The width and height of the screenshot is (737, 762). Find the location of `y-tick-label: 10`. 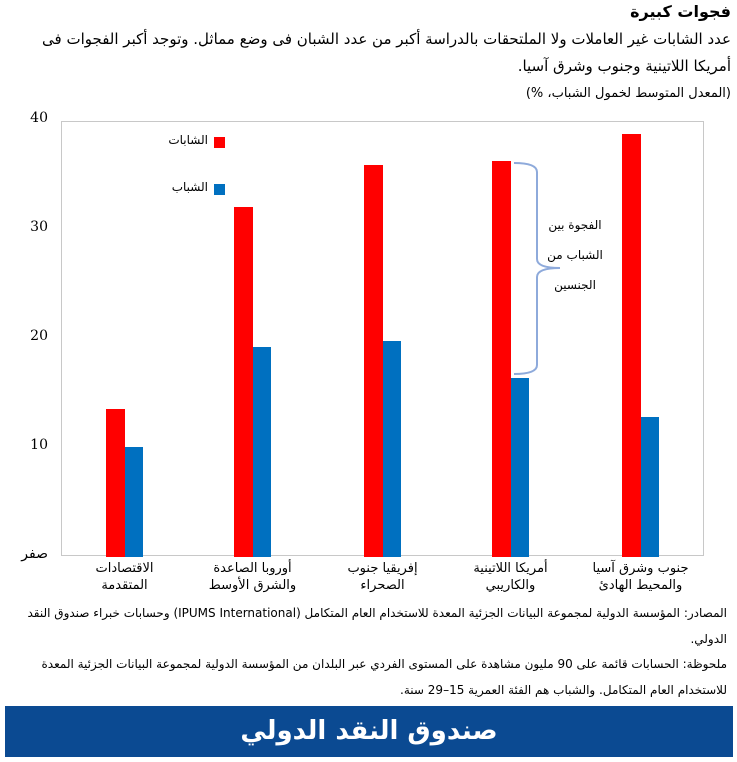

y-tick-label: 10 is located at coordinates (39, 445).